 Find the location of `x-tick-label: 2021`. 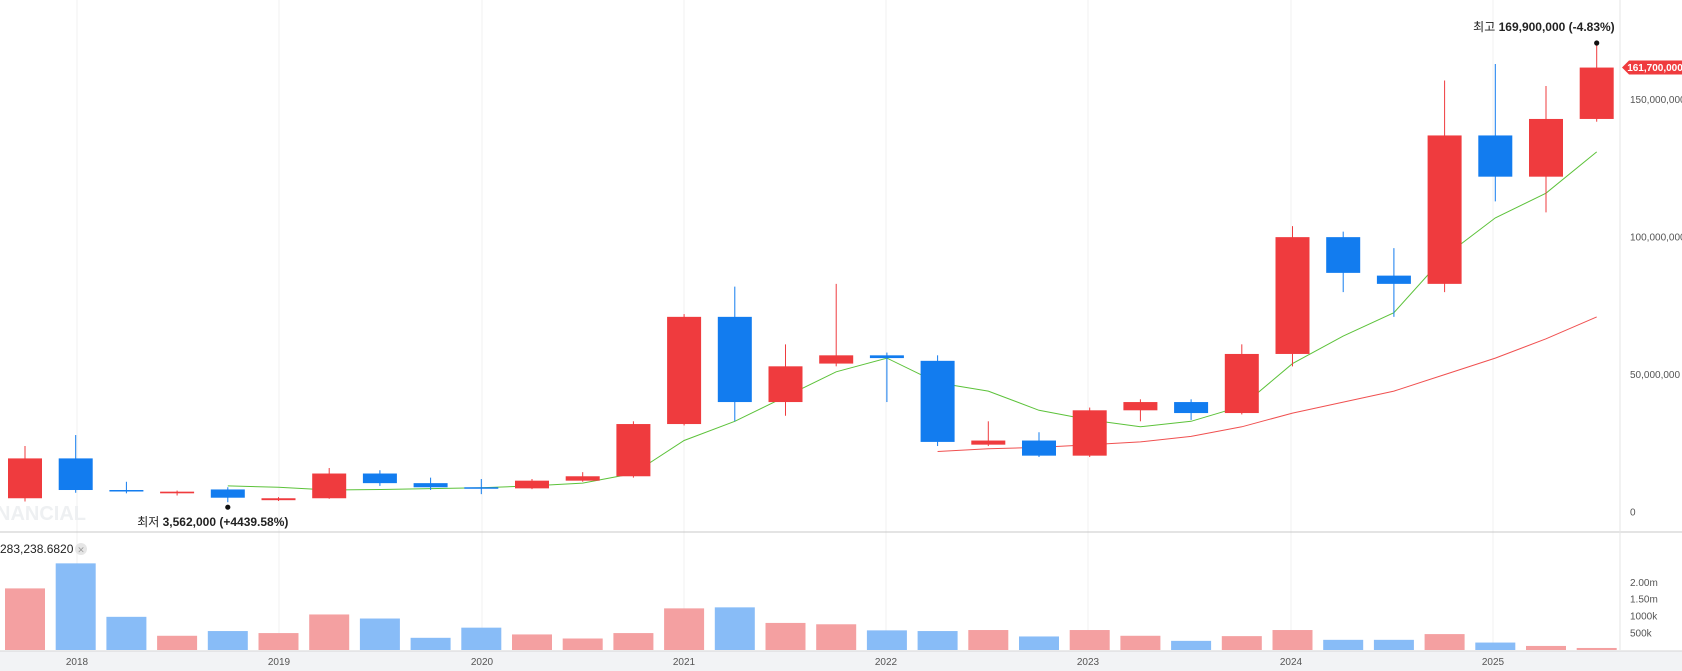

x-tick-label: 2021 is located at coordinates (684, 662).